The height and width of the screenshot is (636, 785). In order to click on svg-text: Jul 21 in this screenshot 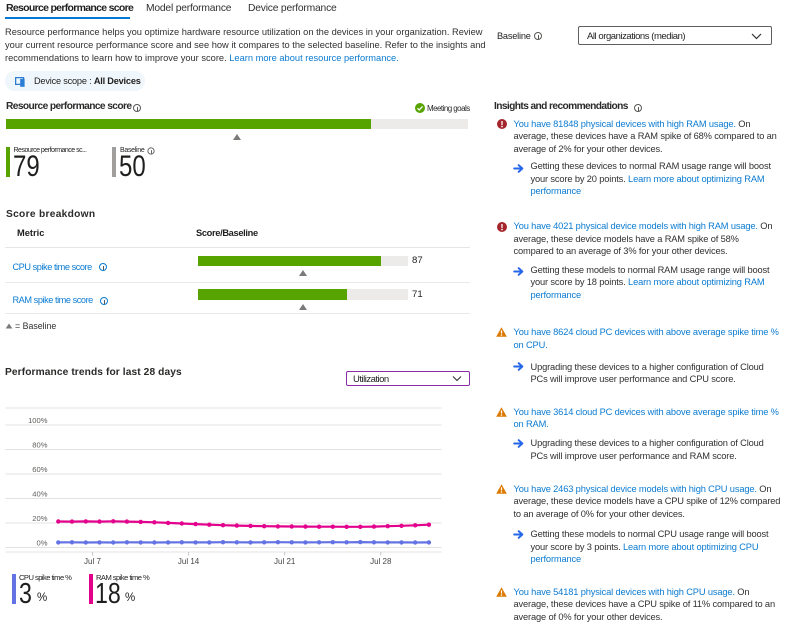, I will do `click(285, 561)`.